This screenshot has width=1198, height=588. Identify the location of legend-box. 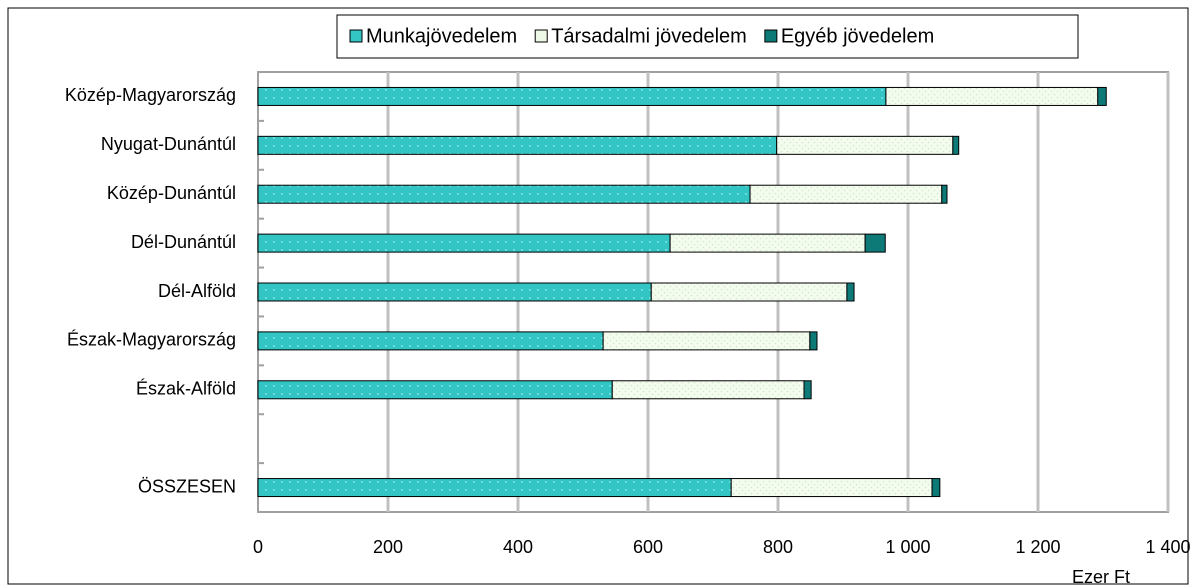
(707, 36).